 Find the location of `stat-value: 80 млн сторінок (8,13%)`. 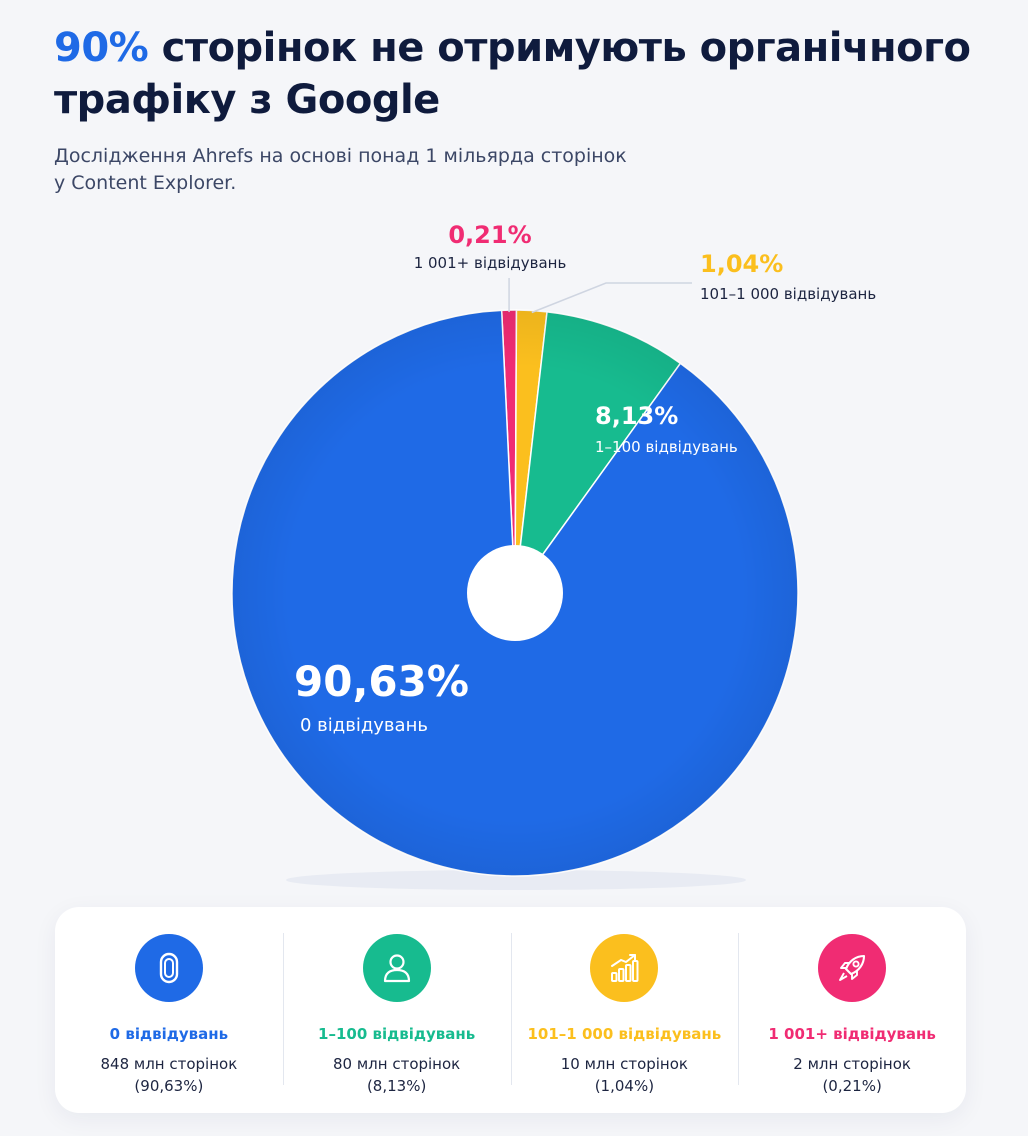

stat-value: 80 млн сторінок (8,13%) is located at coordinates (396, 1075).